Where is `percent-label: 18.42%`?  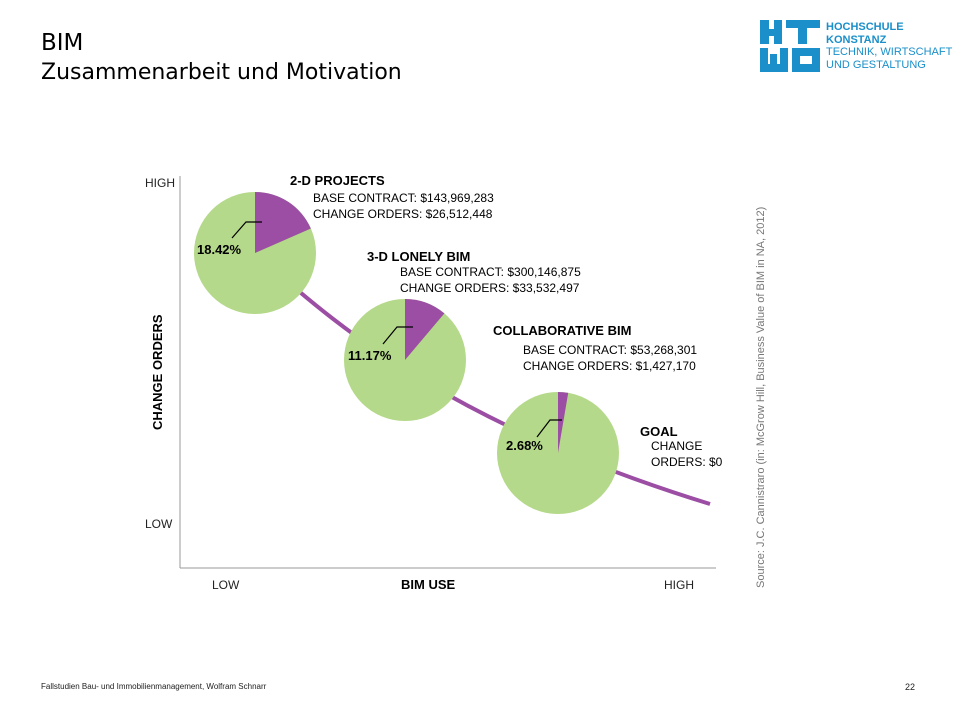
percent-label: 18.42% is located at coordinates (219, 249).